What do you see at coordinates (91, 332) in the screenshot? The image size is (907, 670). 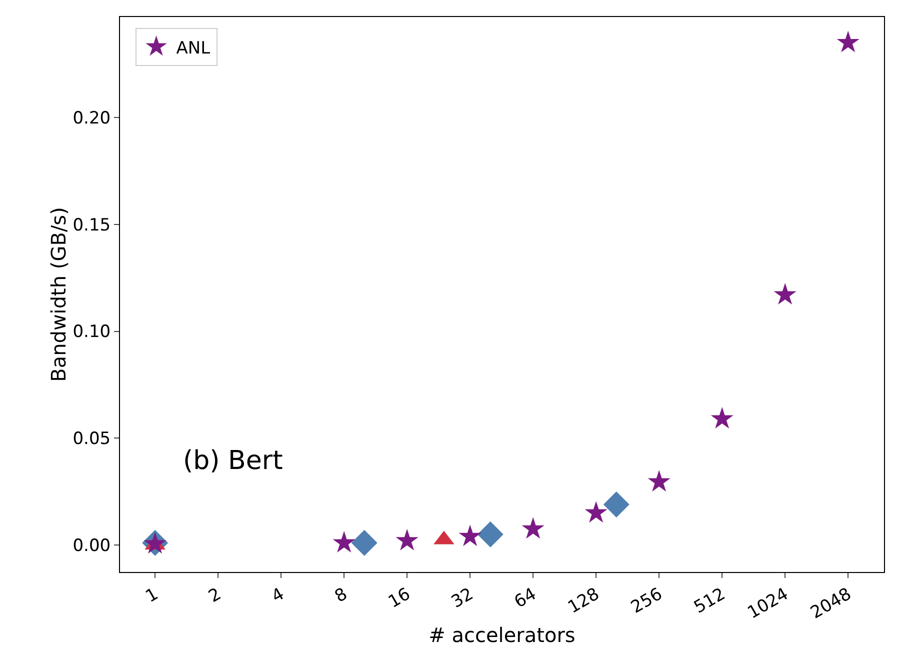 I see `y-tick-label: 0.10` at bounding box center [91, 332].